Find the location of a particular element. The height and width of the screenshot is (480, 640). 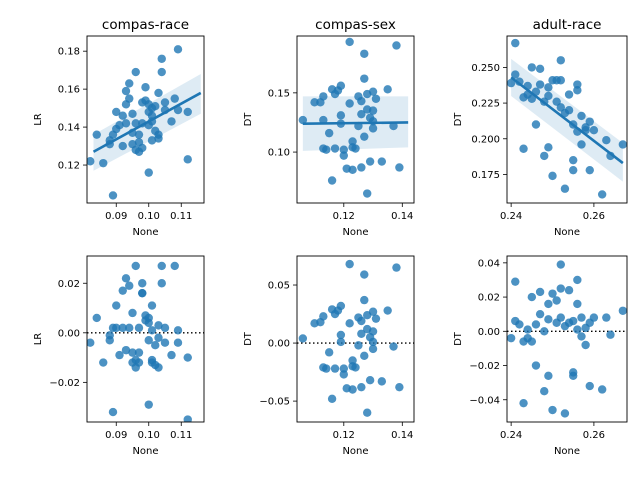

chart-panel-4: 0.09 0.10 0.11 −0.02 0.00 0.02 None LR is located at coordinates (119, 356).